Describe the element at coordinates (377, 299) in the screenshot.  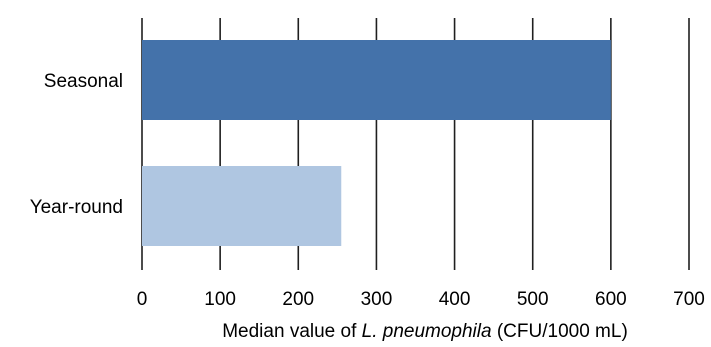
I see `x-tick-label-300: 300` at that location.